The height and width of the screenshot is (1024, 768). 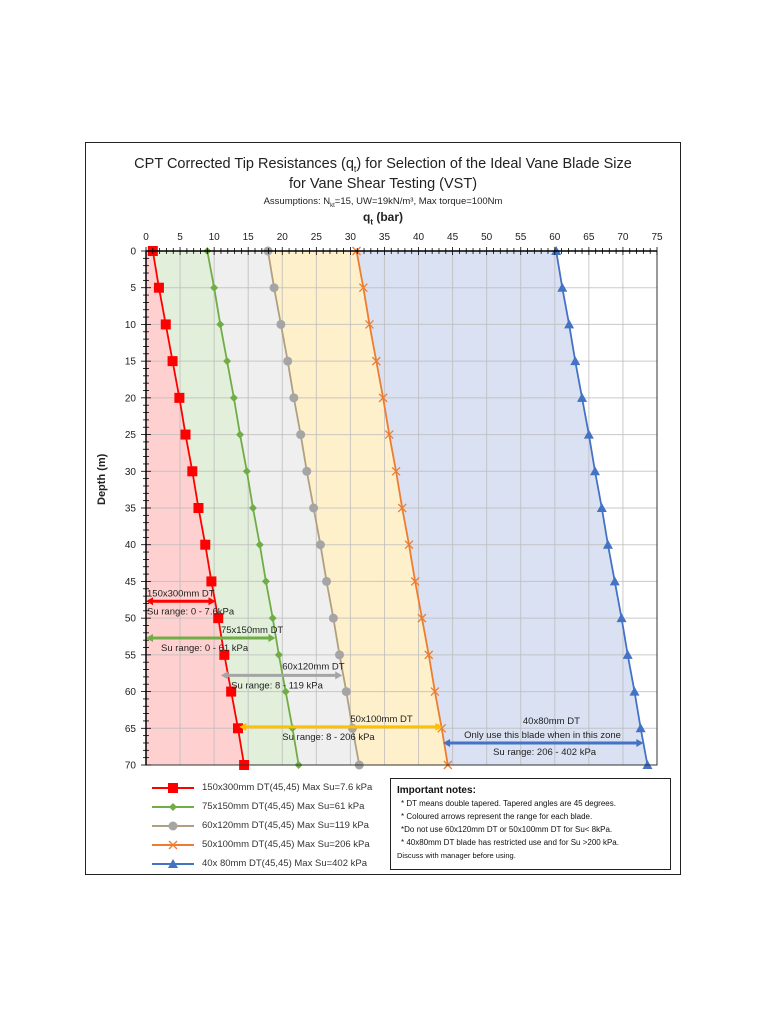 I want to click on x-tick-label: 15, so click(x=249, y=237).